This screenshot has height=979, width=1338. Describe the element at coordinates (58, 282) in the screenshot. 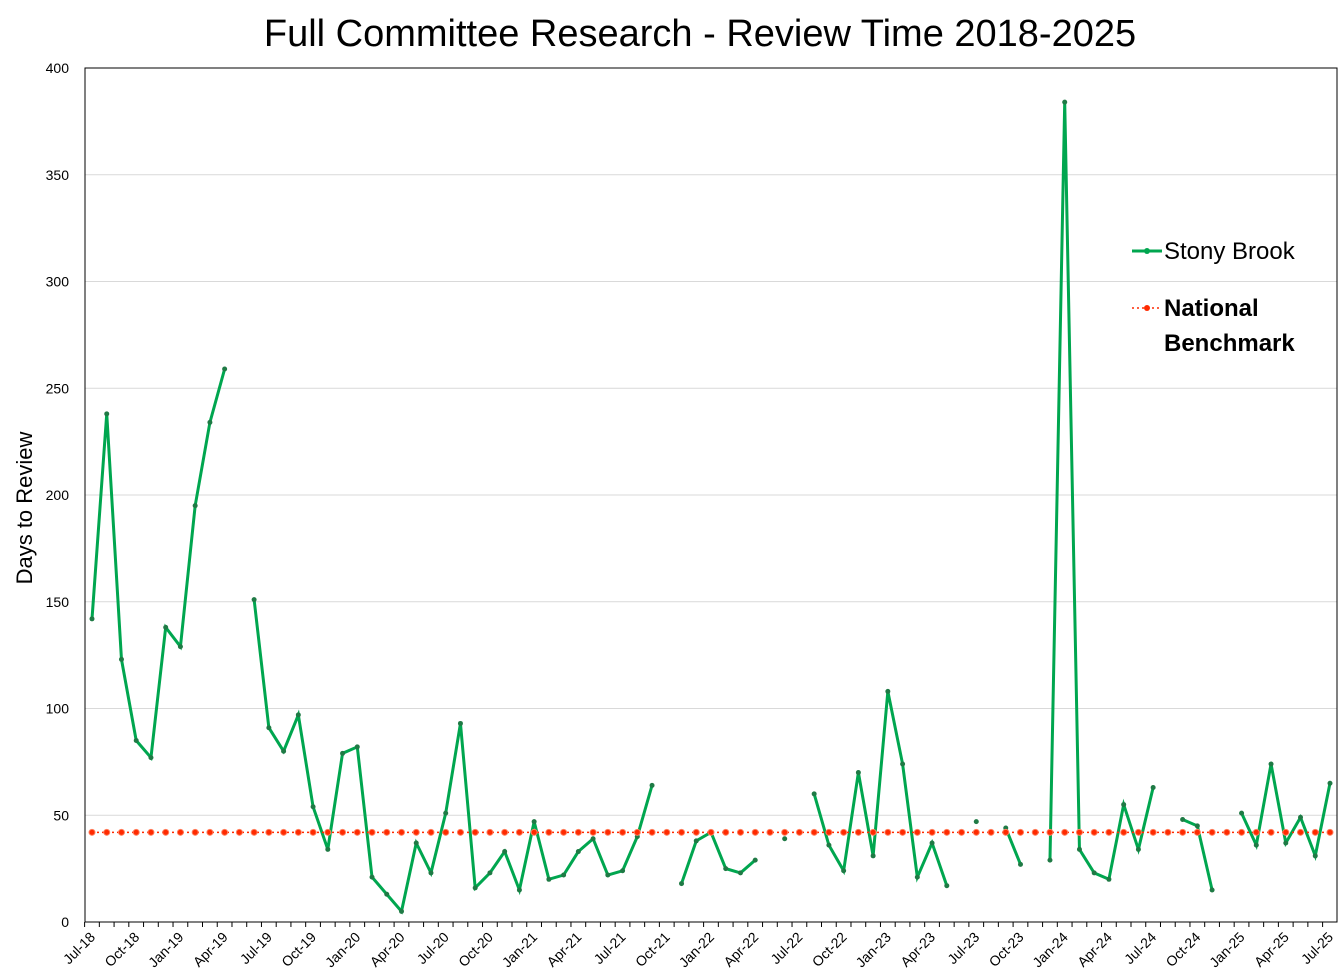

I see `y-tick-label: 300` at that location.